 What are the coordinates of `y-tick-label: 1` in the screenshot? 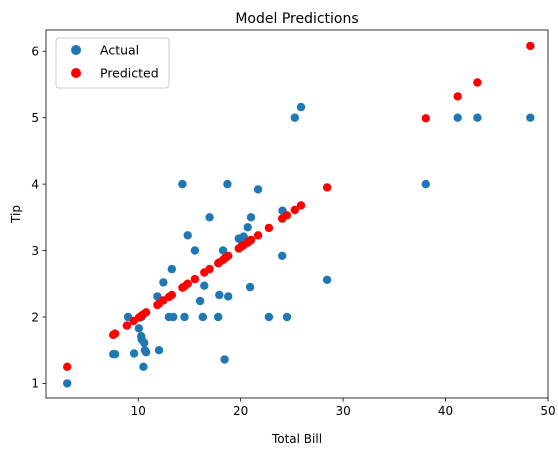 It's located at (35, 384).